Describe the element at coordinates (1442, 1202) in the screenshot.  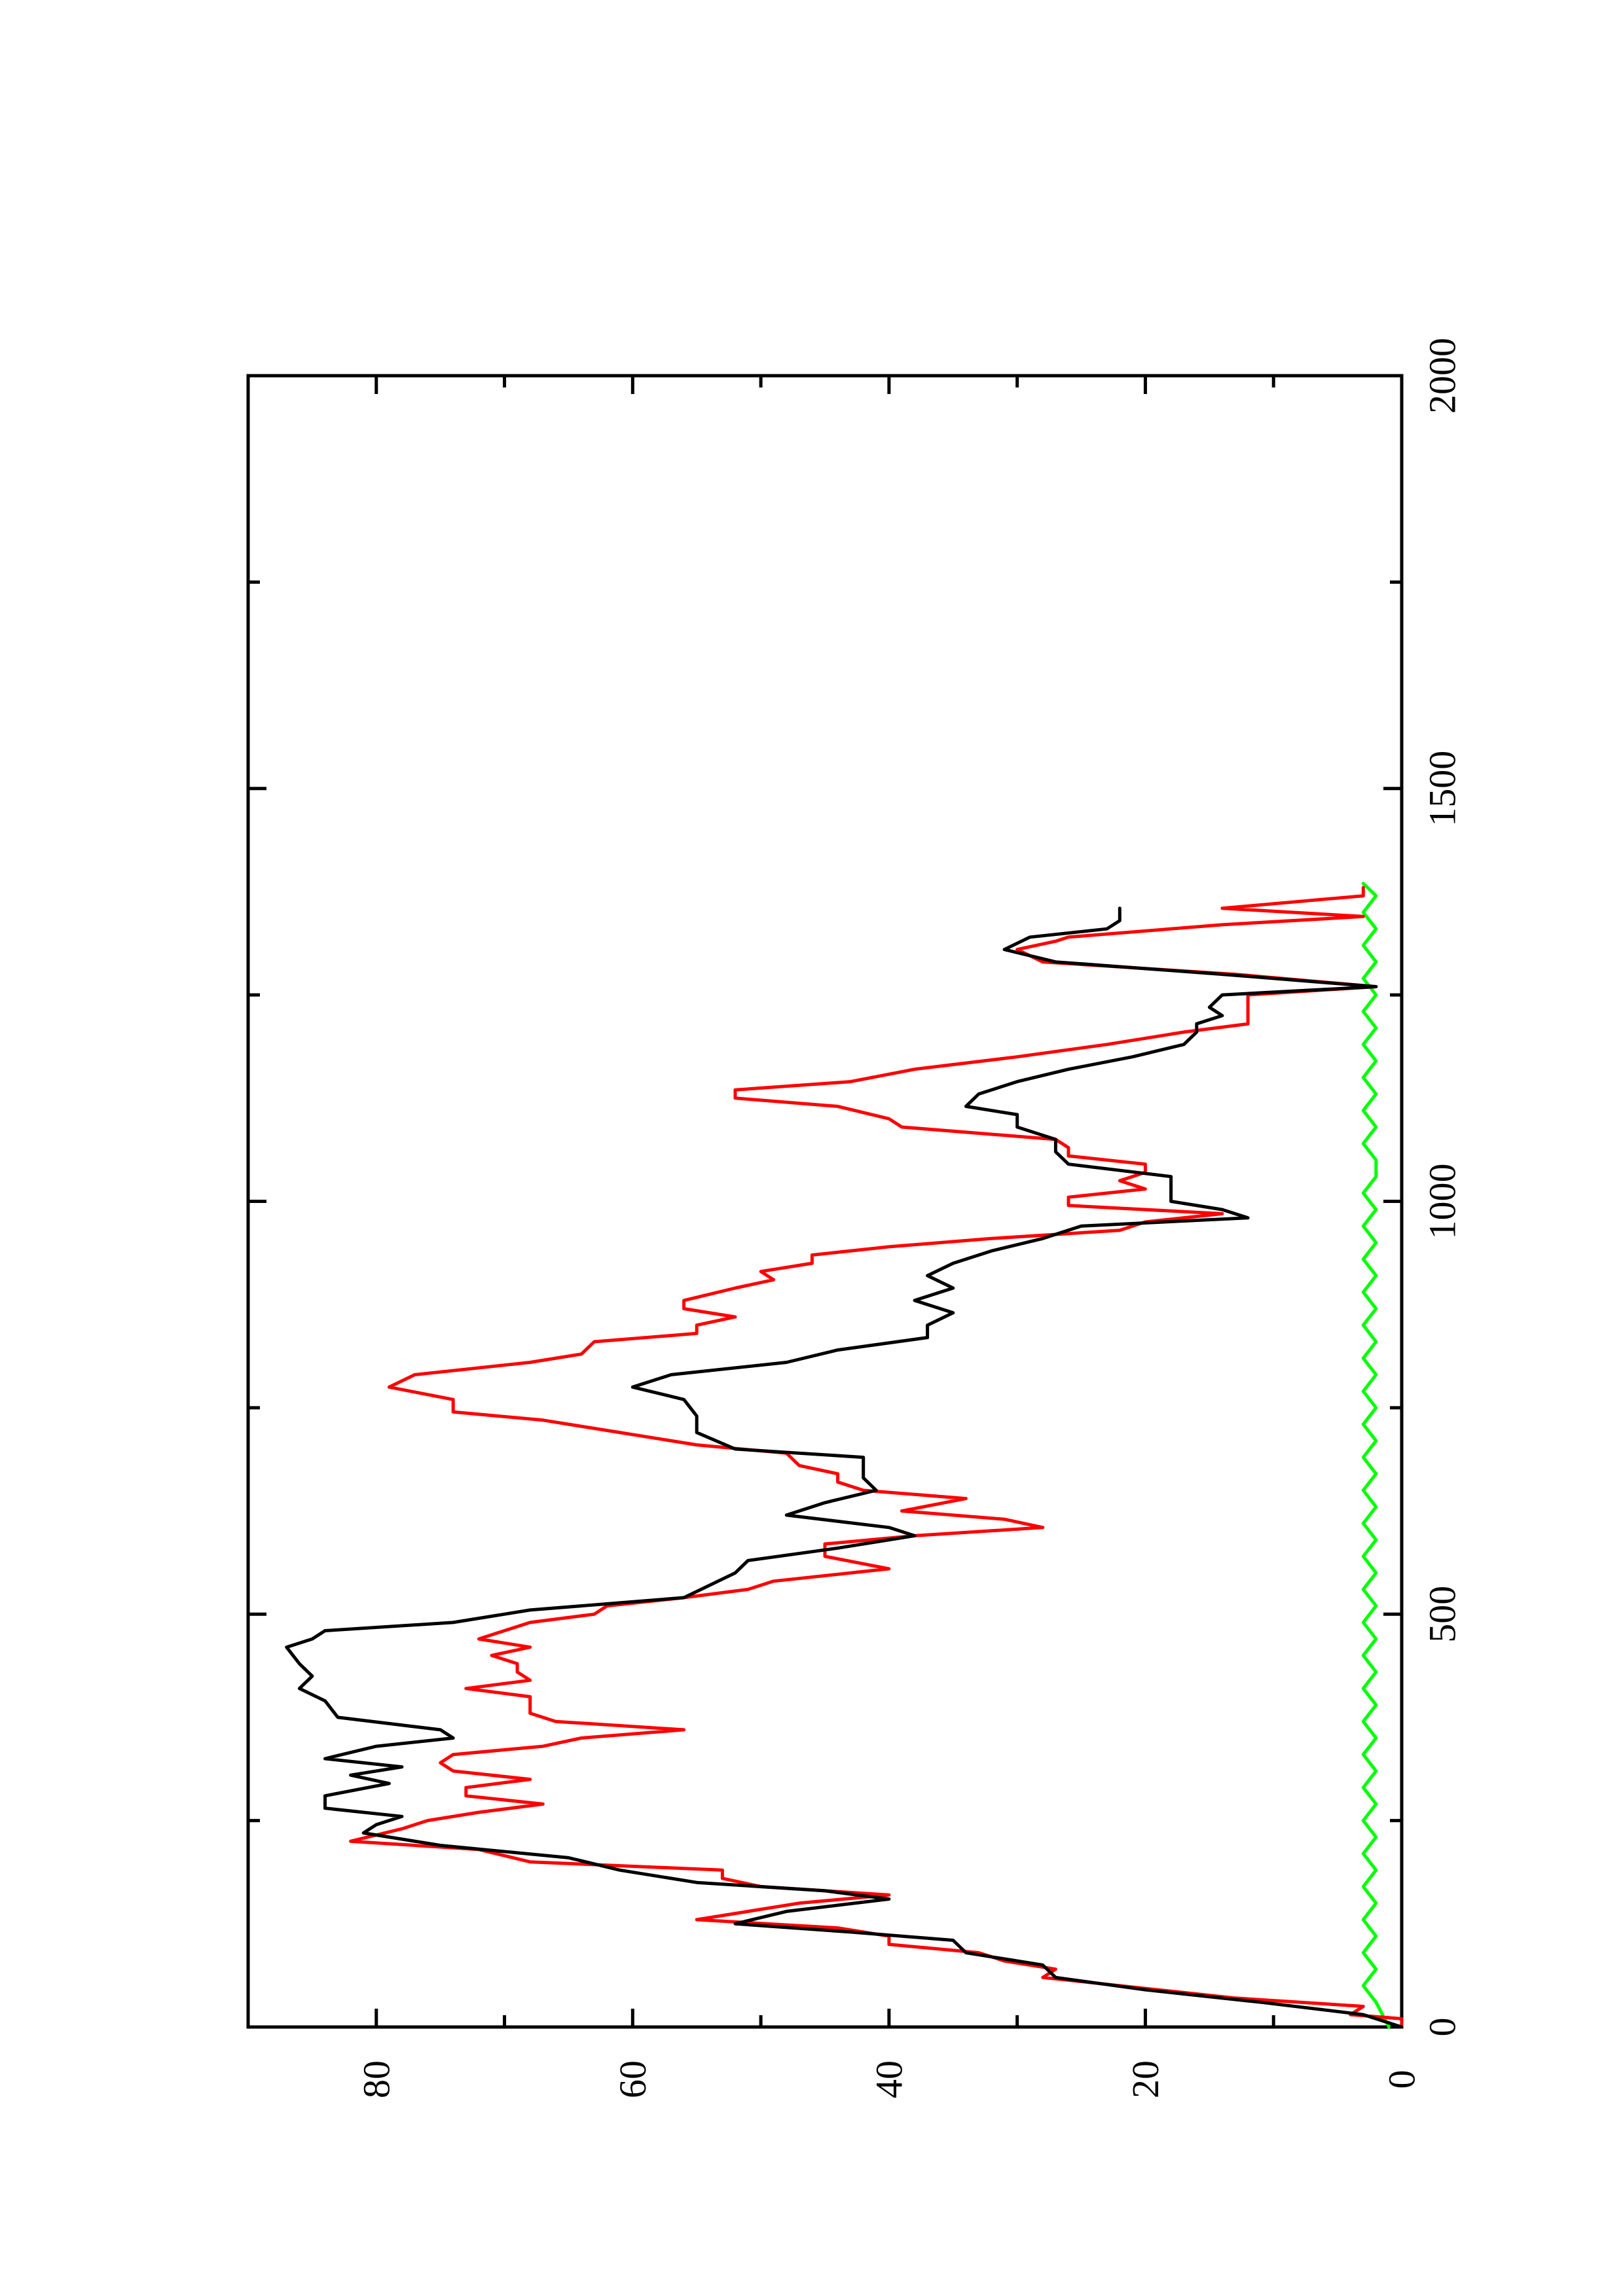
I see `x-tick-label: 1000` at that location.